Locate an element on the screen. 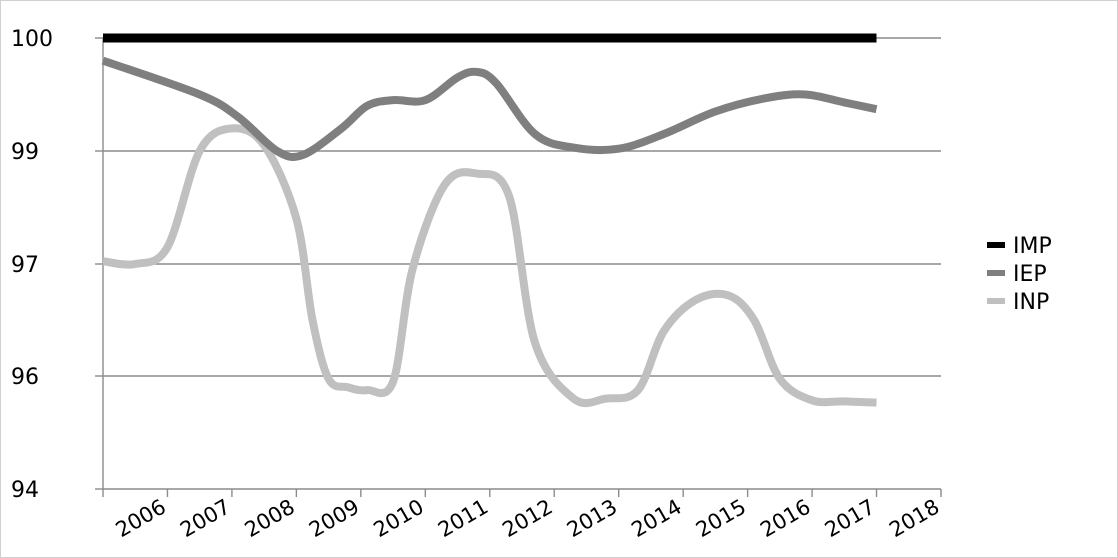 The height and width of the screenshot is (558, 1118). y-tick-label: 96 is located at coordinates (25, 377).